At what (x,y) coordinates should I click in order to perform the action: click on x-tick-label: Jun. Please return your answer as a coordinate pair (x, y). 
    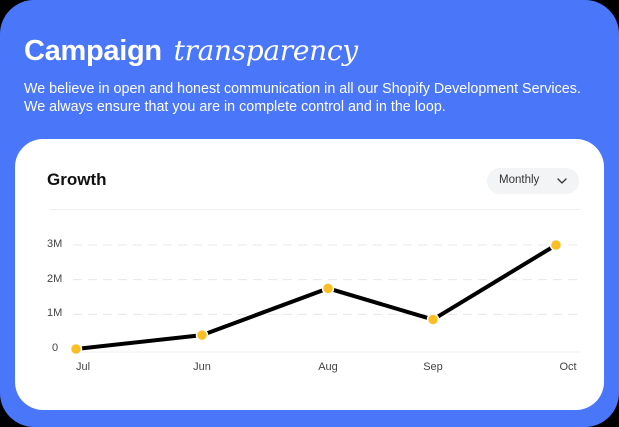
    Looking at the image, I should click on (202, 367).